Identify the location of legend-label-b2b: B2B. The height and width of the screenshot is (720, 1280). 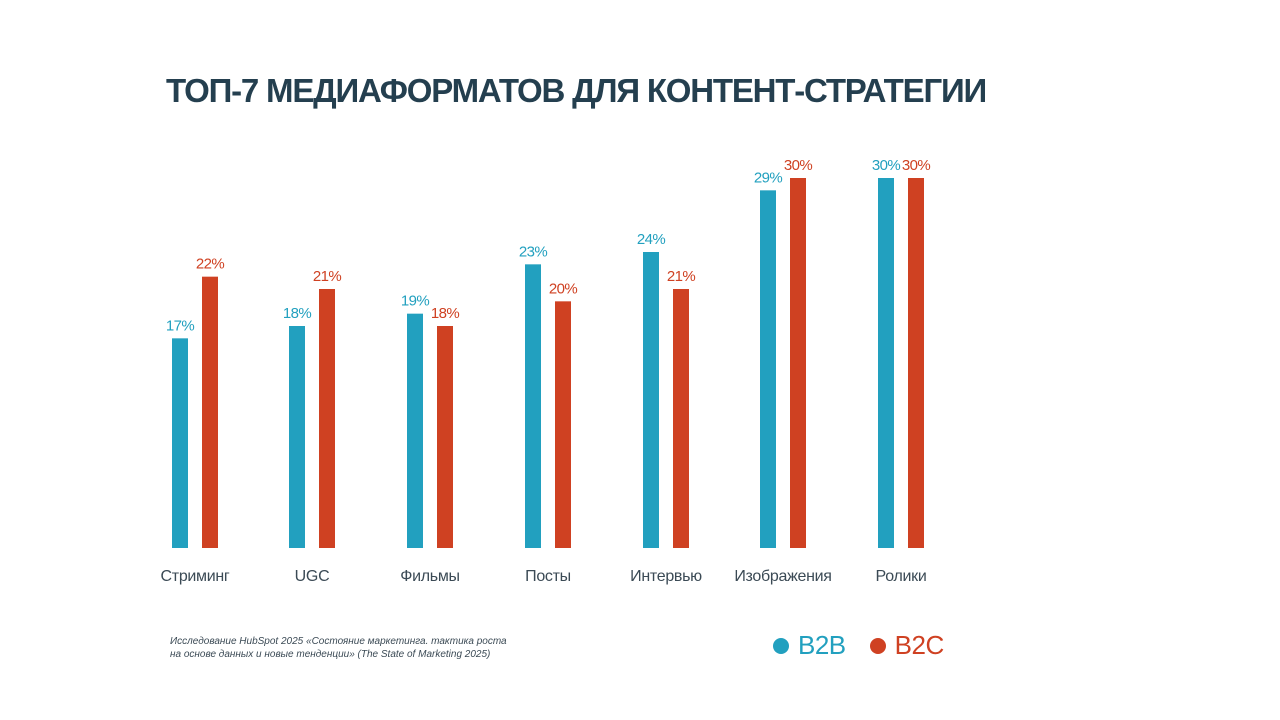
(822, 645).